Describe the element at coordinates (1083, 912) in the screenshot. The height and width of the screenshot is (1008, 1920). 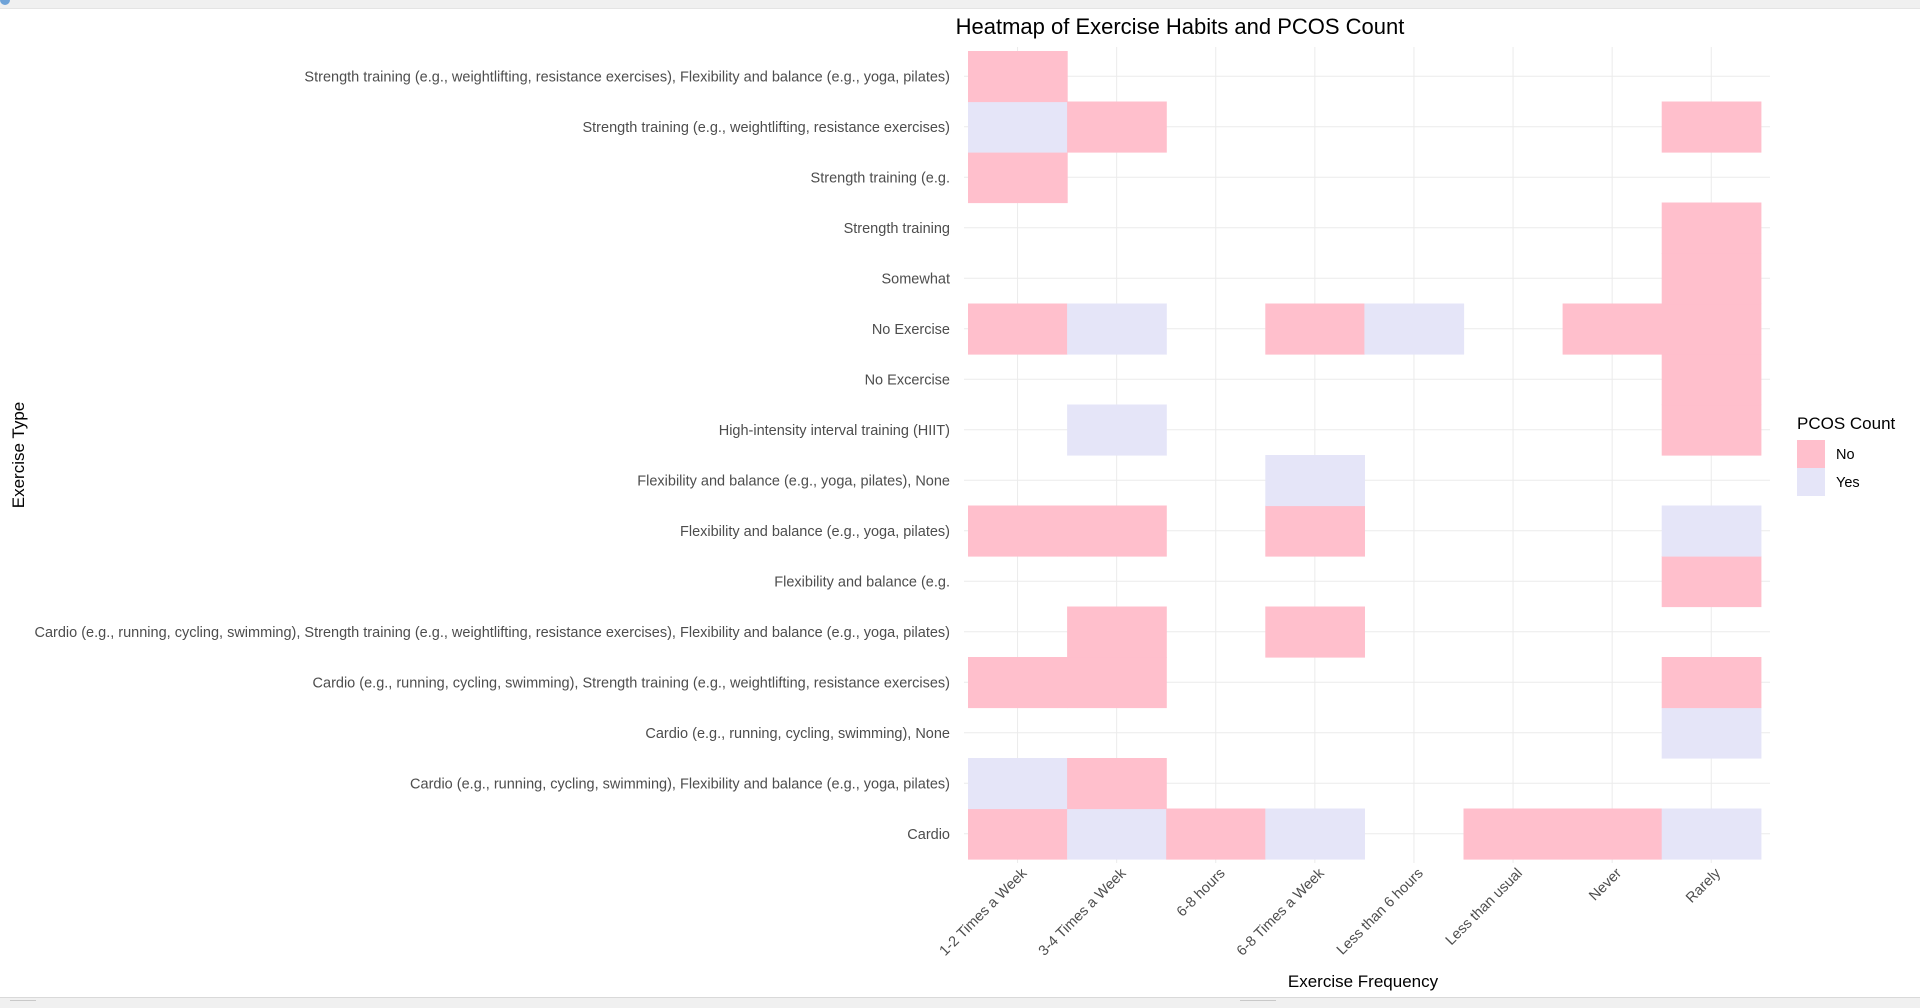
I see `x-tick-label: 3-4 Times a Week` at that location.